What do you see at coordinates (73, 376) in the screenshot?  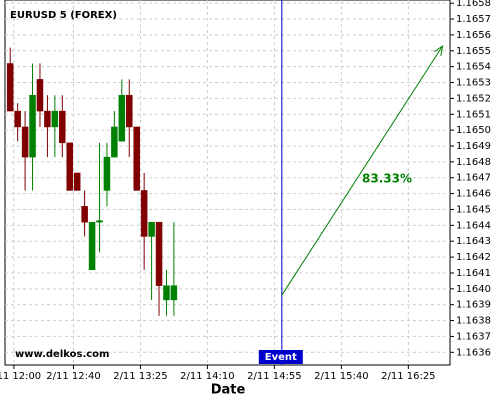 I see `x-tick-label: 2/11 12:40` at bounding box center [73, 376].